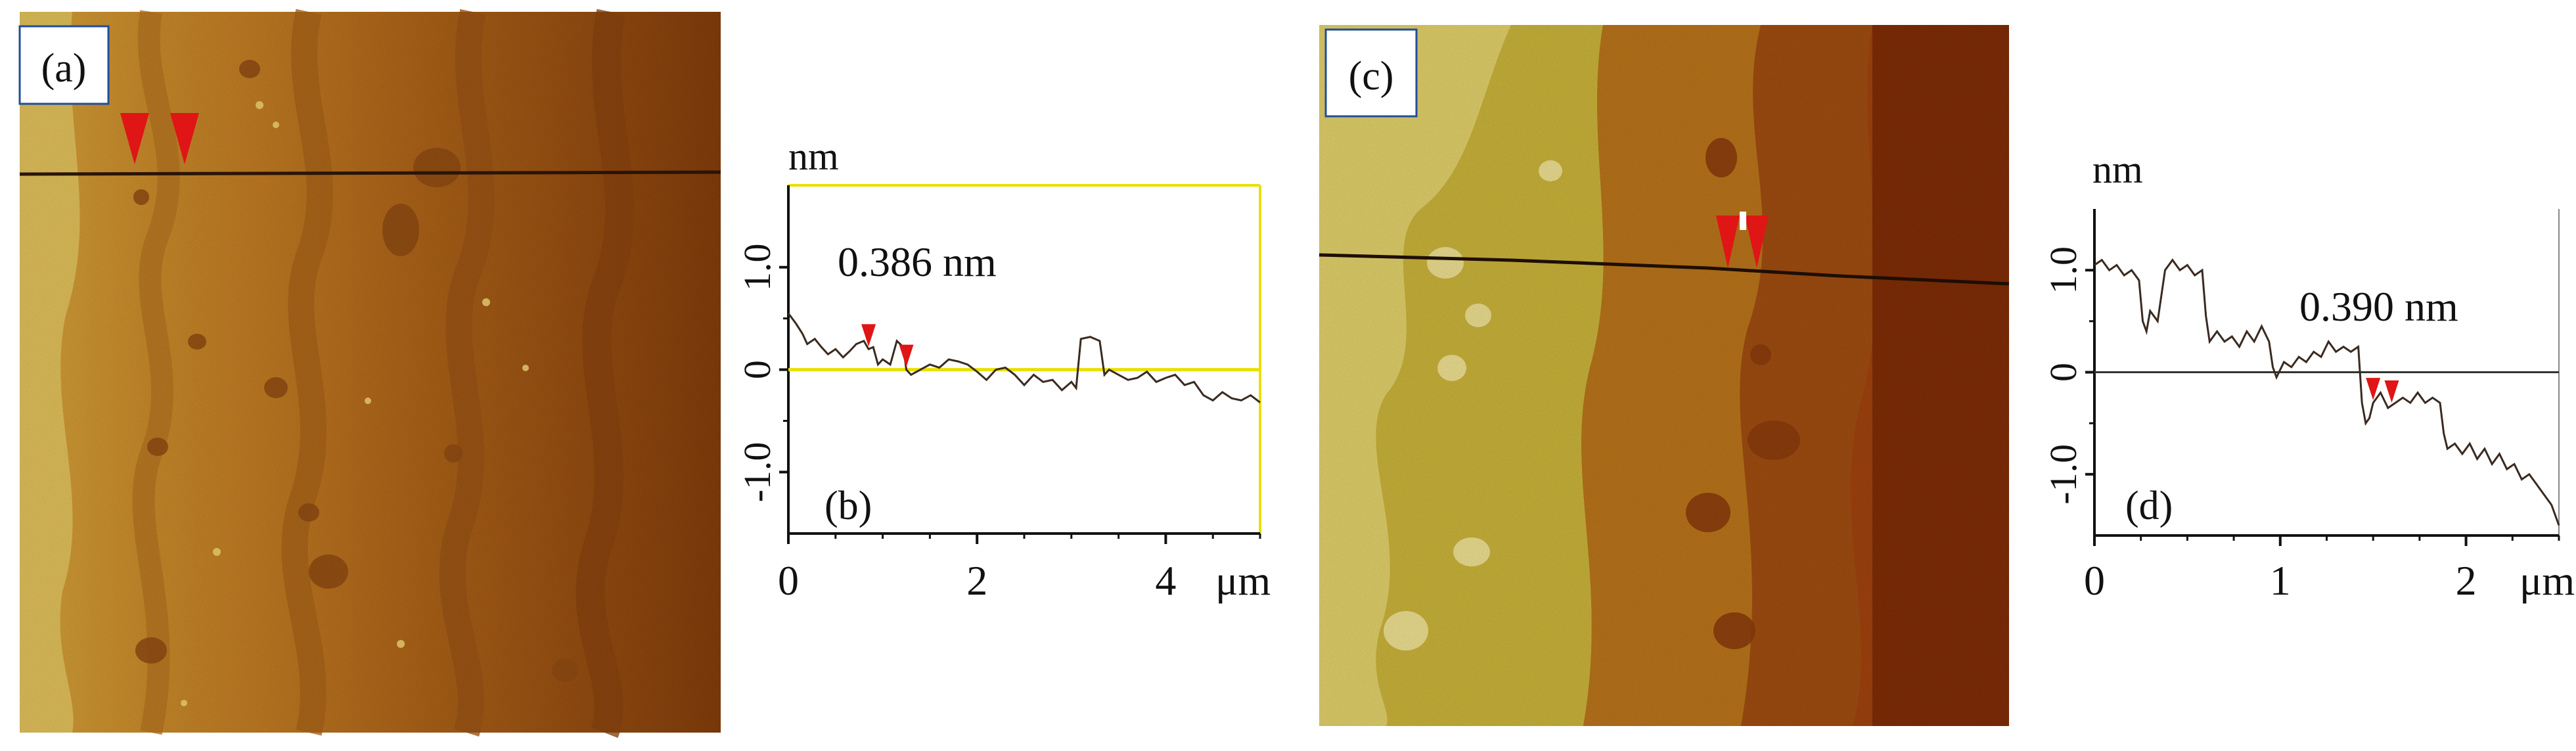  I want to click on profile-plot-d: 1.0 0 -1.0 0 1 2 nm μm 0.390 nm (d), so click(2308, 376).